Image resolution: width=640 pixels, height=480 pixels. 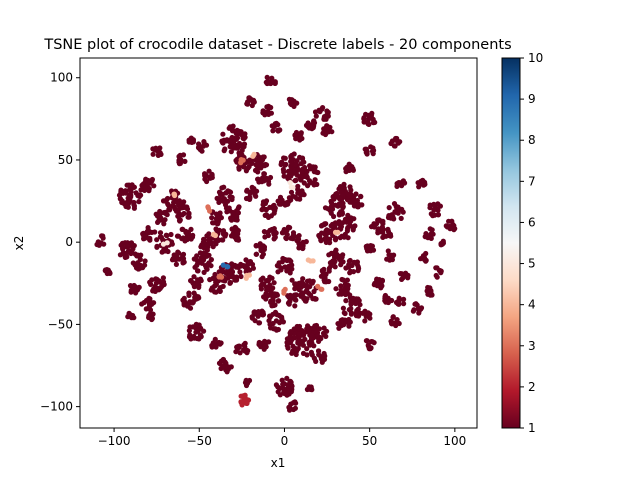 I want to click on y-tick-label: 0, so click(x=69, y=242).